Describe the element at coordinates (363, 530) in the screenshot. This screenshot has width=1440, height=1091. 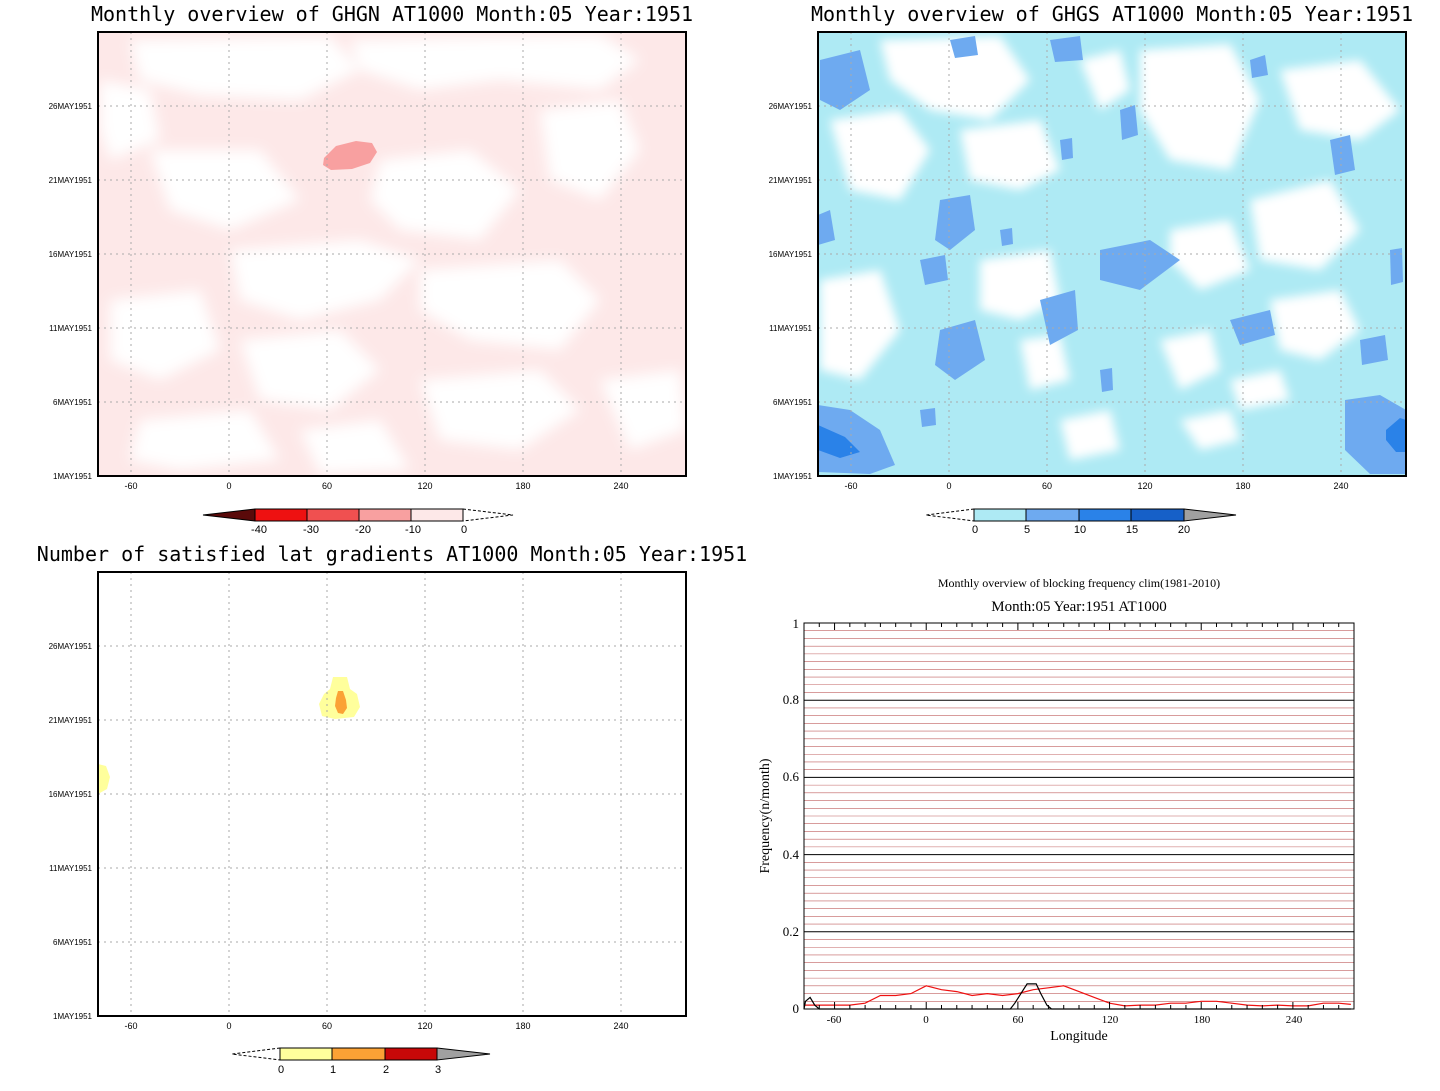
I see `colorbar-label: -20` at that location.